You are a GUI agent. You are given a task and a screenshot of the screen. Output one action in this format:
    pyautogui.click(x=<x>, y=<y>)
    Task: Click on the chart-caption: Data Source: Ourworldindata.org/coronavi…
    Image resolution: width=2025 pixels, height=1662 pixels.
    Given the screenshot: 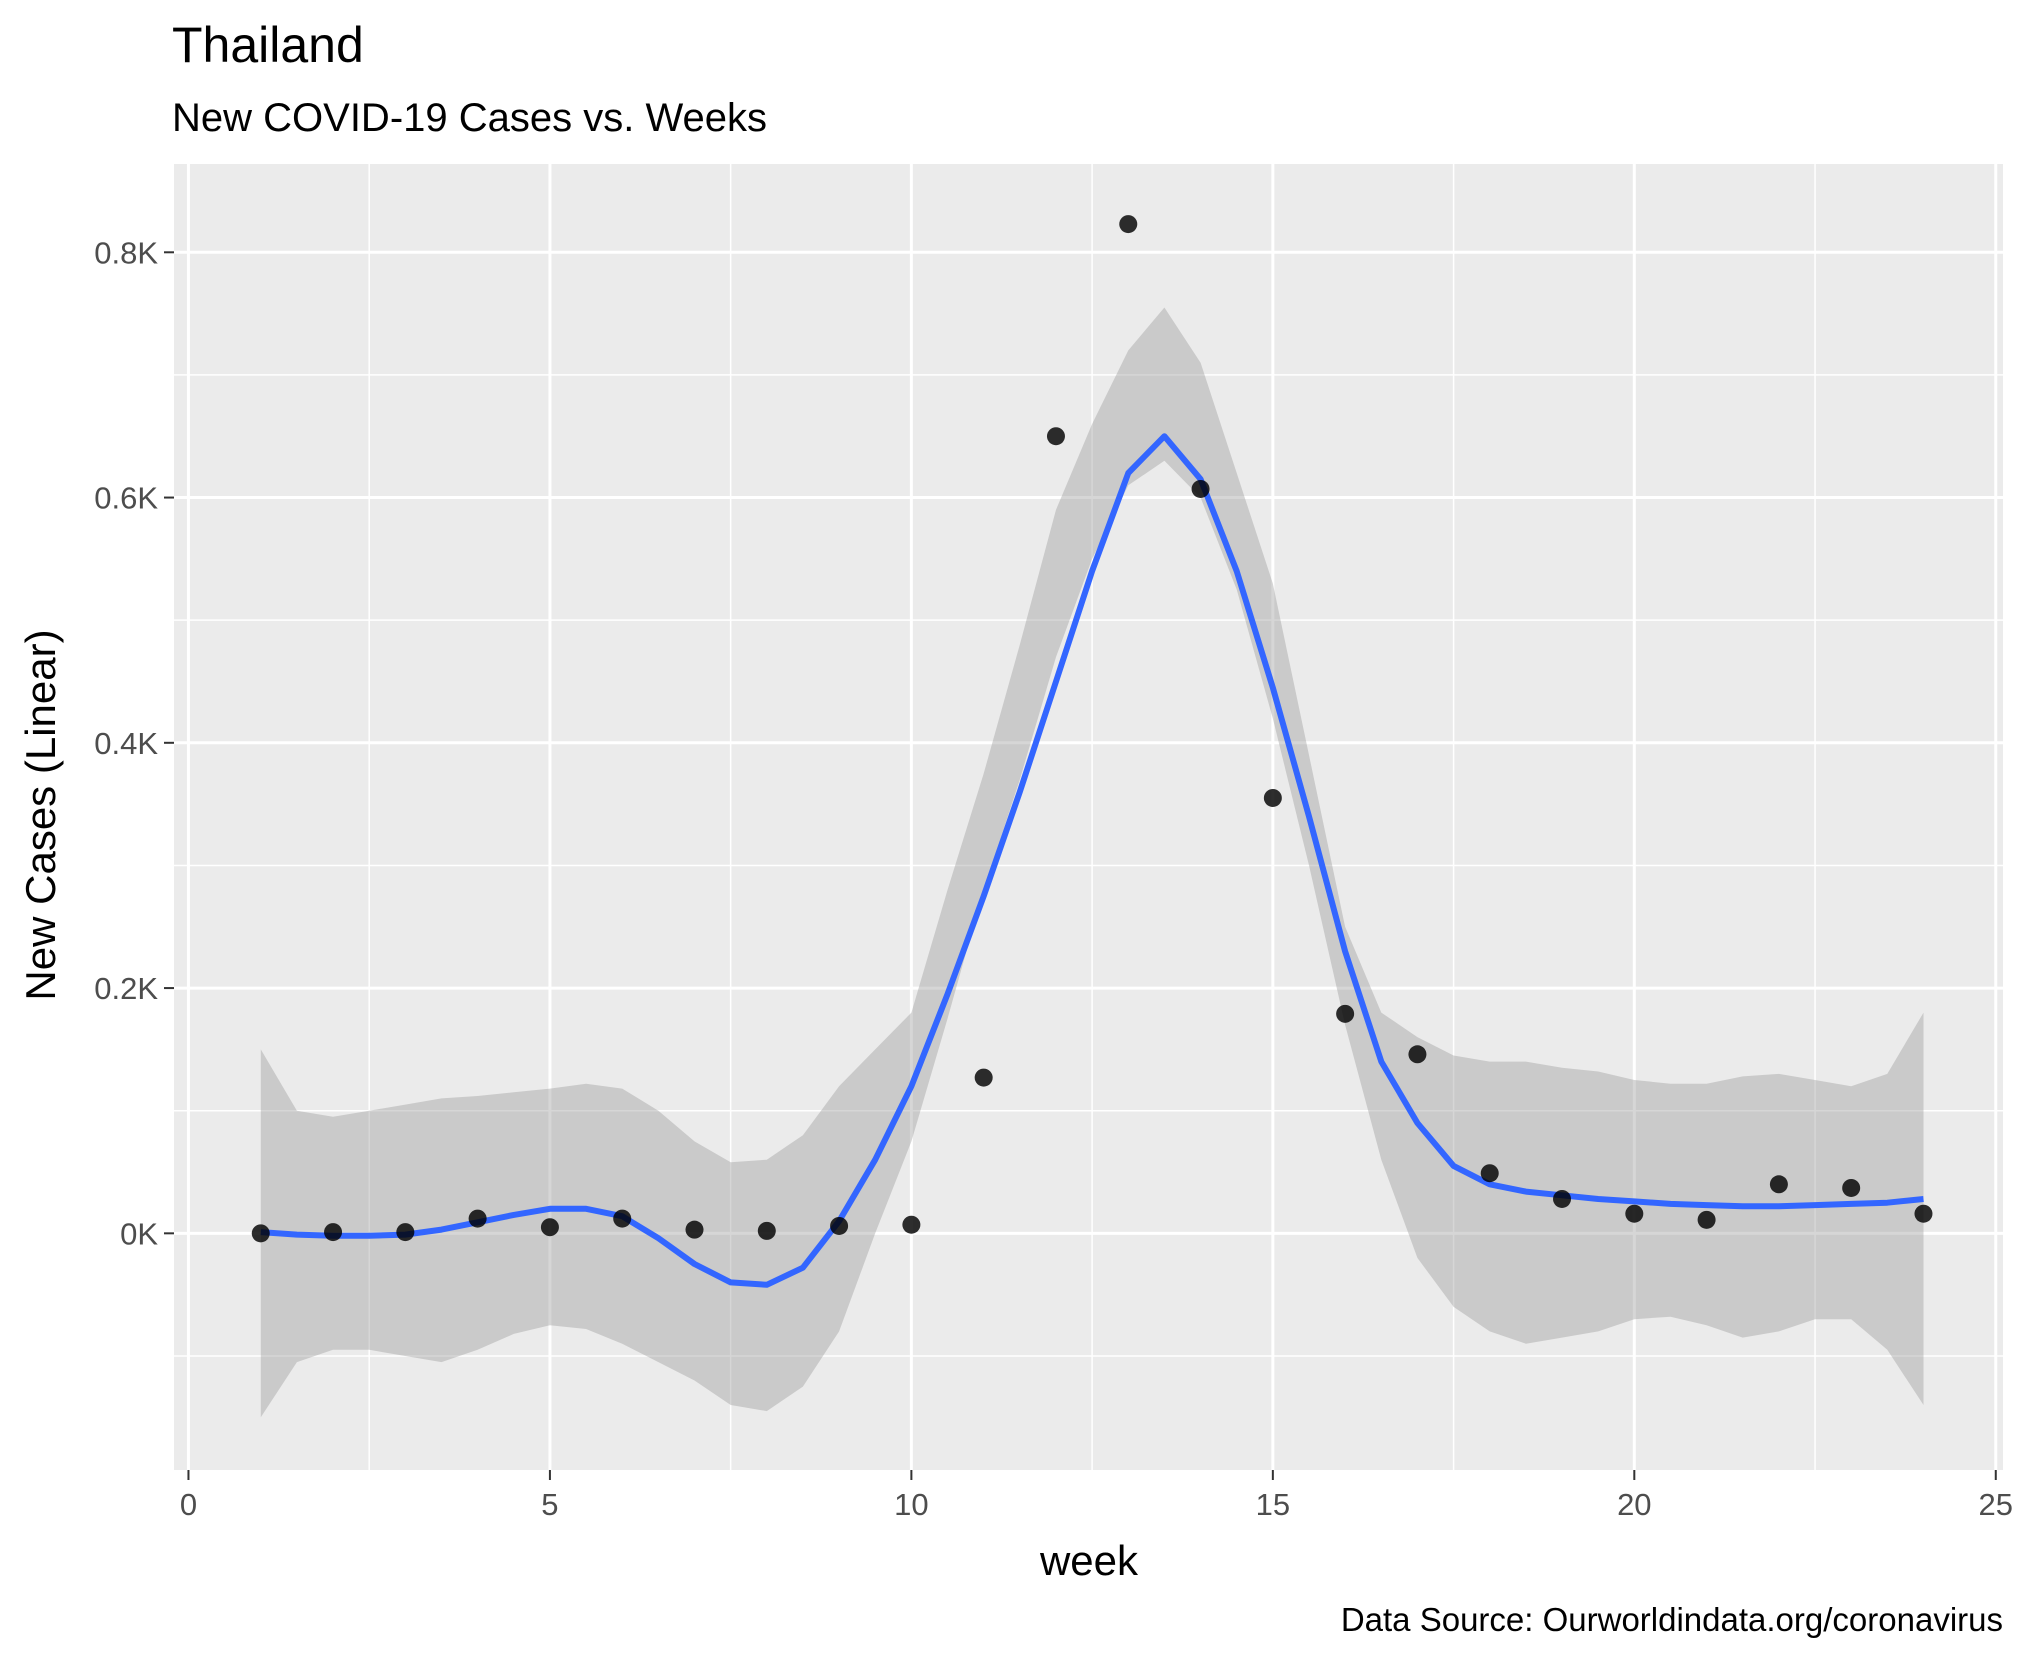 What is the action you would take?
    pyautogui.click(x=1672, y=1619)
    